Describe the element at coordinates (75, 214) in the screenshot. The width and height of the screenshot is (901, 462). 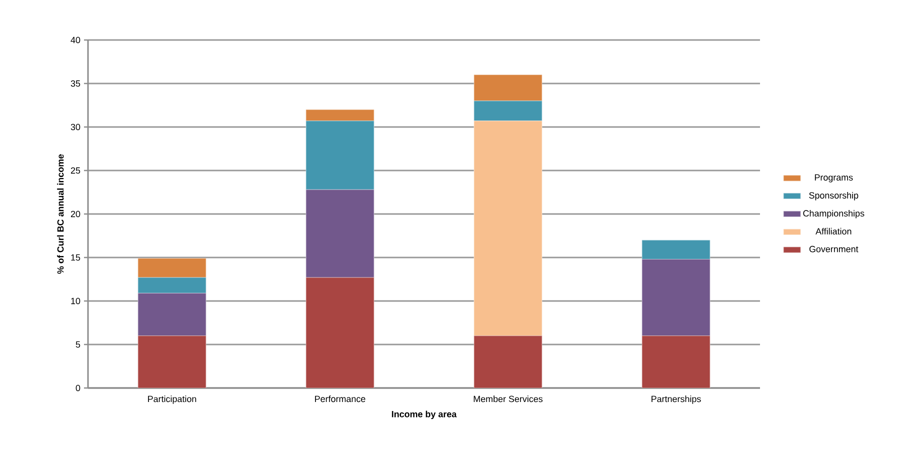
I see `y-tick-label: 20` at that location.